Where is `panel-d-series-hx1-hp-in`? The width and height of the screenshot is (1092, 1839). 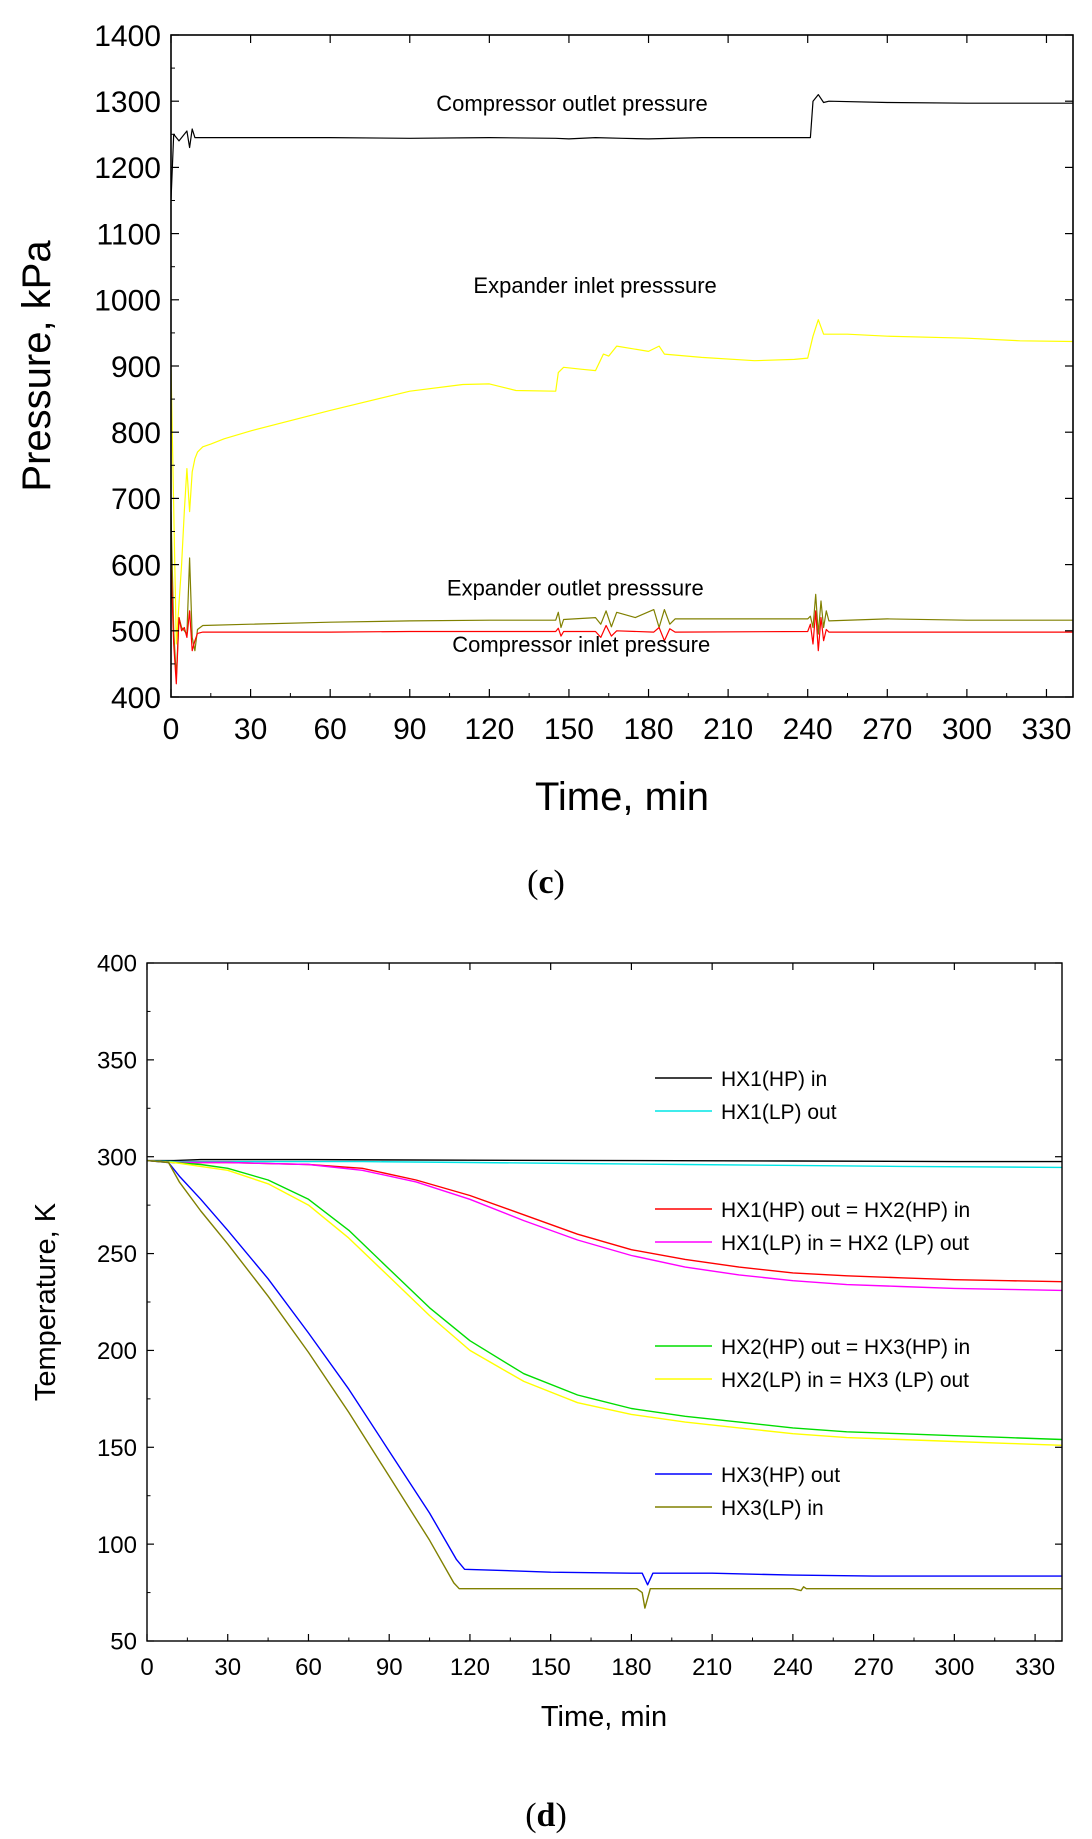
panel-d-series-hx1-hp-in is located at coordinates (604, 1160).